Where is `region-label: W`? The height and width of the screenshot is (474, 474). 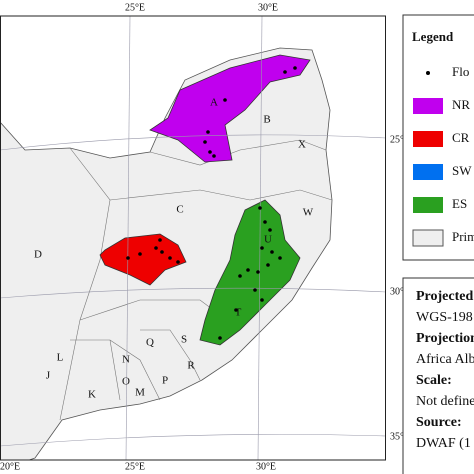 region-label: W is located at coordinates (308, 213).